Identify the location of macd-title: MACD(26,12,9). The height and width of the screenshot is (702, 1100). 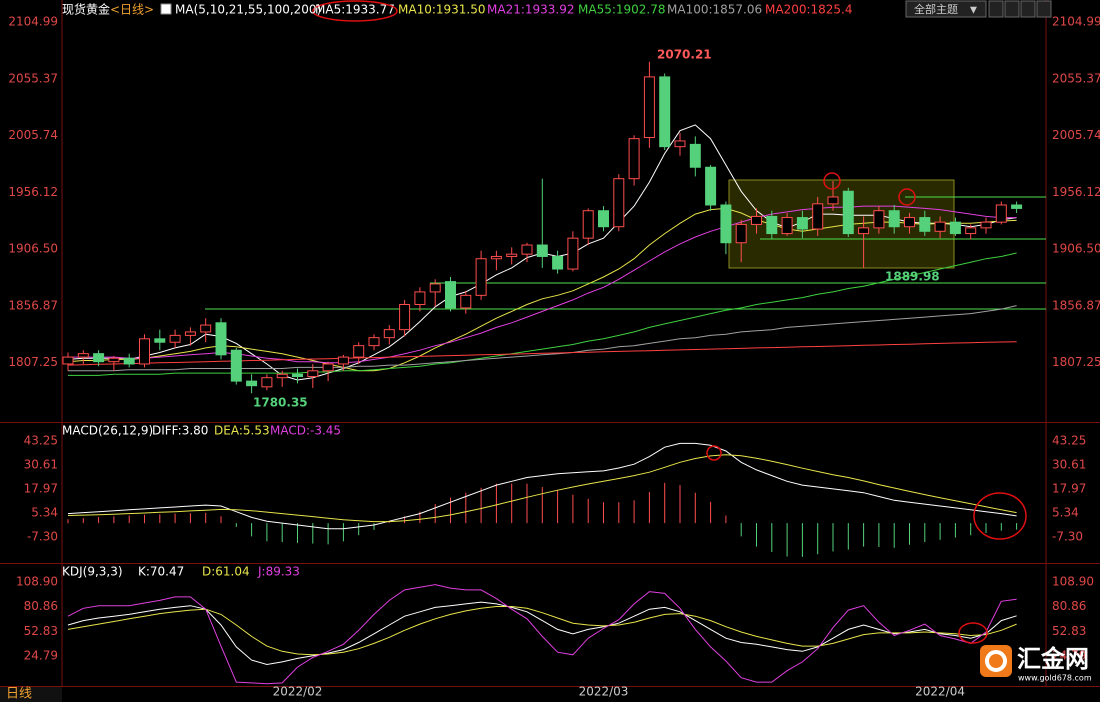
(107, 431).